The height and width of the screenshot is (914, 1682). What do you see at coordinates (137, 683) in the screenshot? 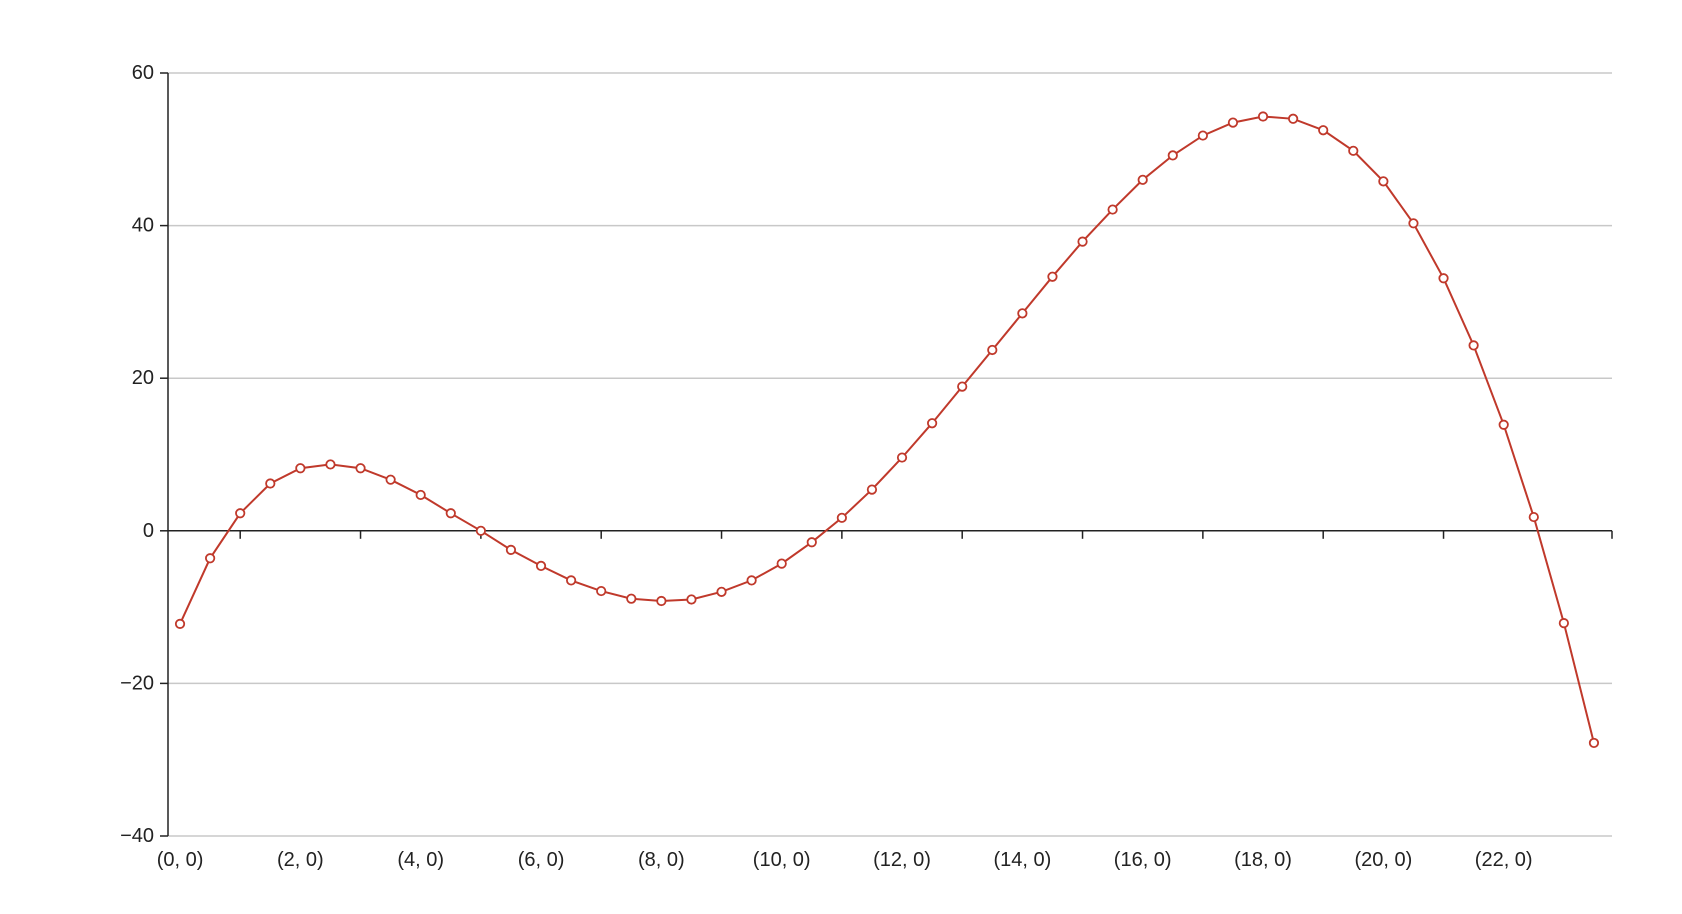
I see `y-tick-label: −20` at bounding box center [137, 683].